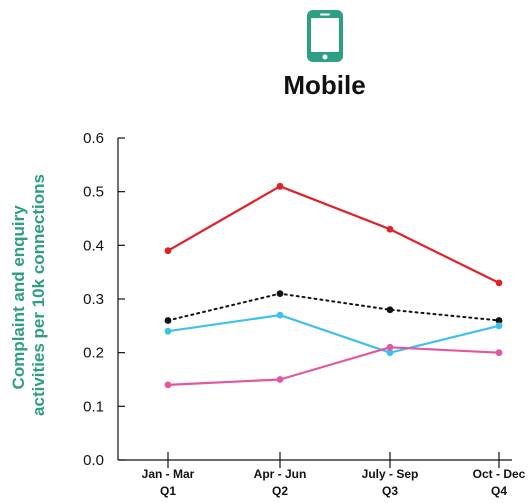 This screenshot has width=531, height=503. What do you see at coordinates (168, 491) in the screenshot?
I see `x-tick-label: Q1` at bounding box center [168, 491].